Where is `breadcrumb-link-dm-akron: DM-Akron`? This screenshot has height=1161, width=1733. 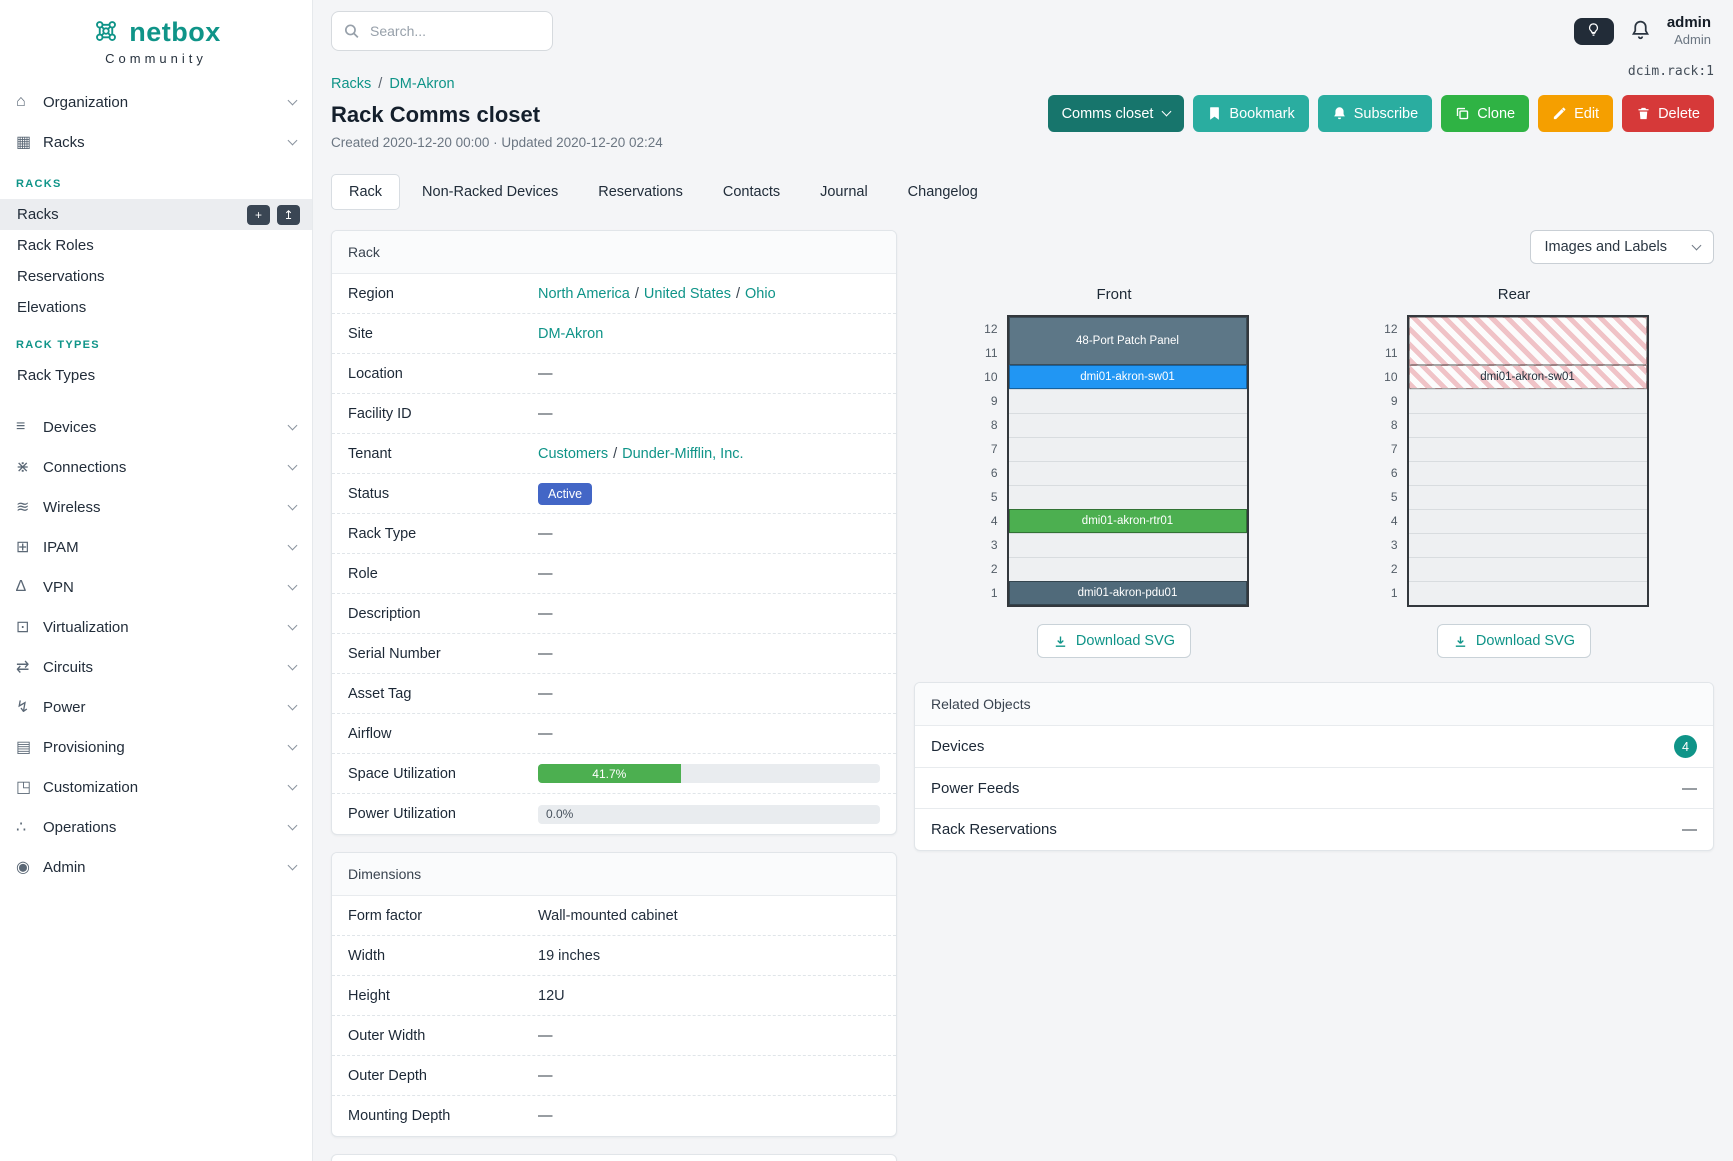 breadcrumb-link-dm-akron: DM-Akron is located at coordinates (422, 84).